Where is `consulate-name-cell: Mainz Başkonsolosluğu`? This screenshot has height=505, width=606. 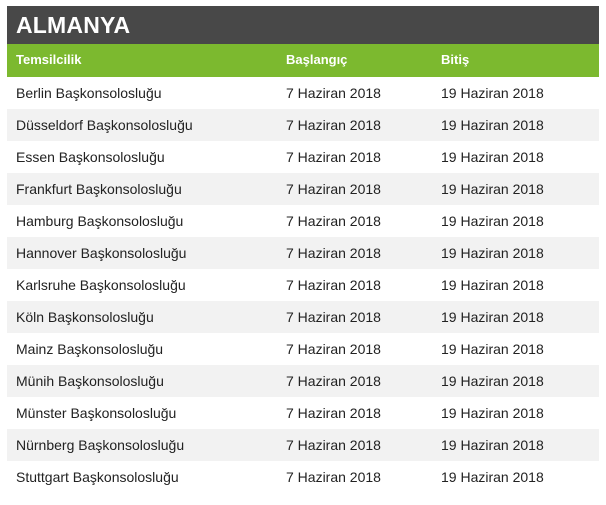
consulate-name-cell: Mainz Başkonsolosluğu is located at coordinates (90, 349).